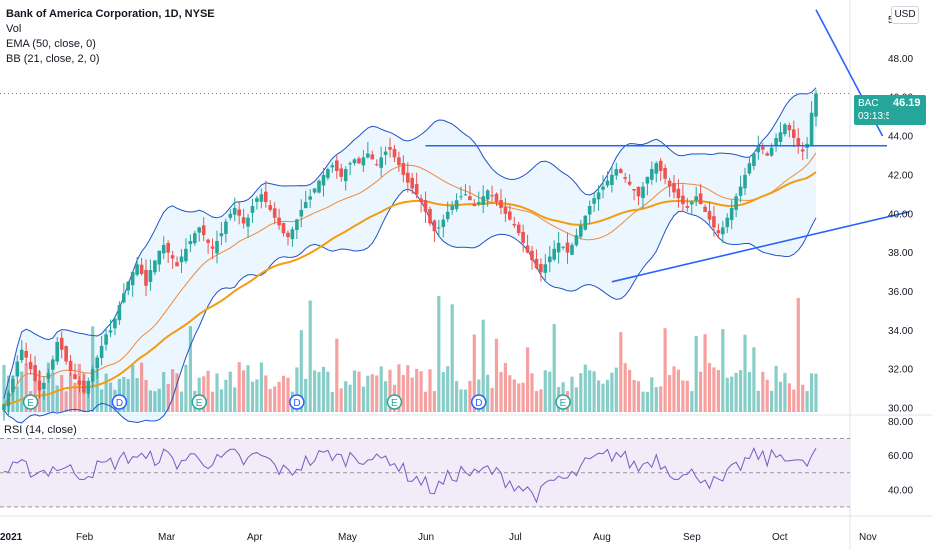 Image resolution: width=932 pixels, height=550 pixels. Describe the element at coordinates (868, 103) in the screenshot. I see `price-tag-symbol: BAC` at that location.